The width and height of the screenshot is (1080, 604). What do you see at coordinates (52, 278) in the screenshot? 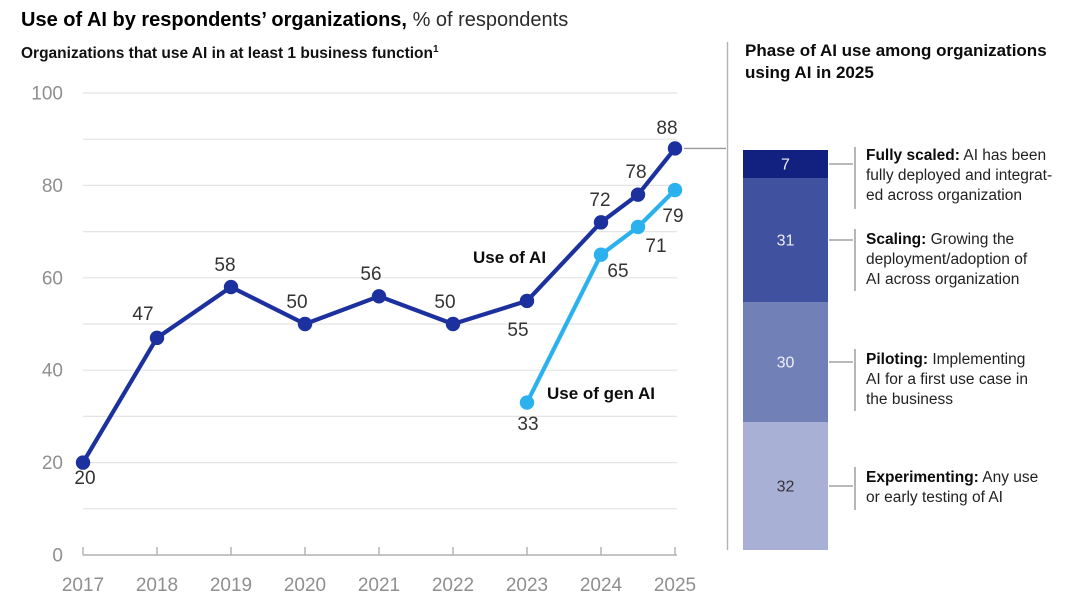
I see `y-tick-label: 60` at bounding box center [52, 278].